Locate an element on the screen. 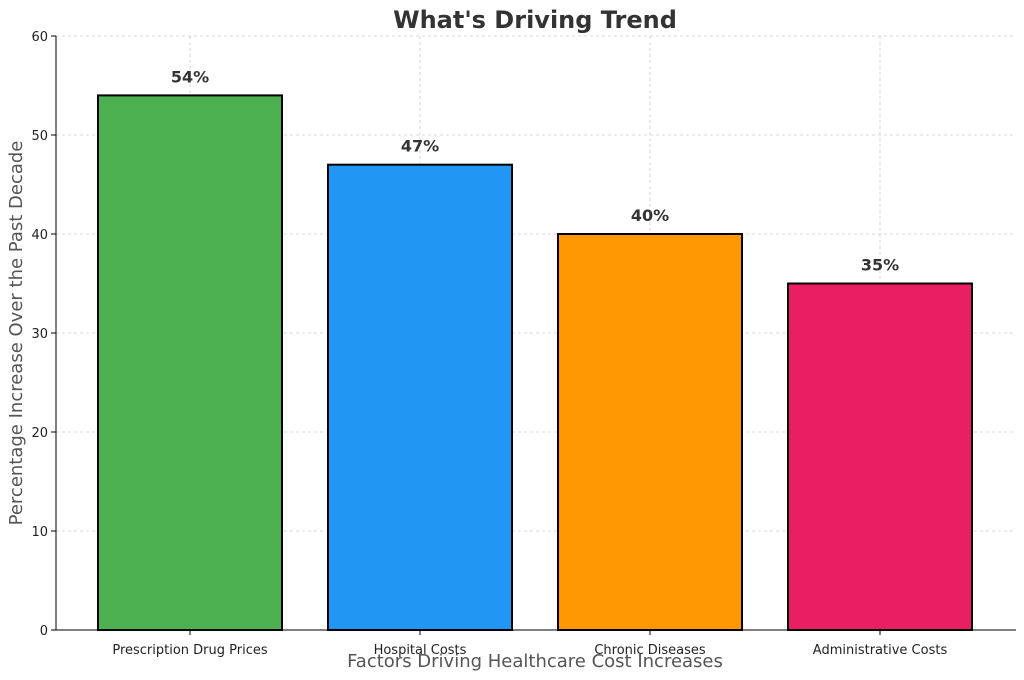 This screenshot has width=1024, height=680. x-tick-label: Chronic Diseases is located at coordinates (650, 650).